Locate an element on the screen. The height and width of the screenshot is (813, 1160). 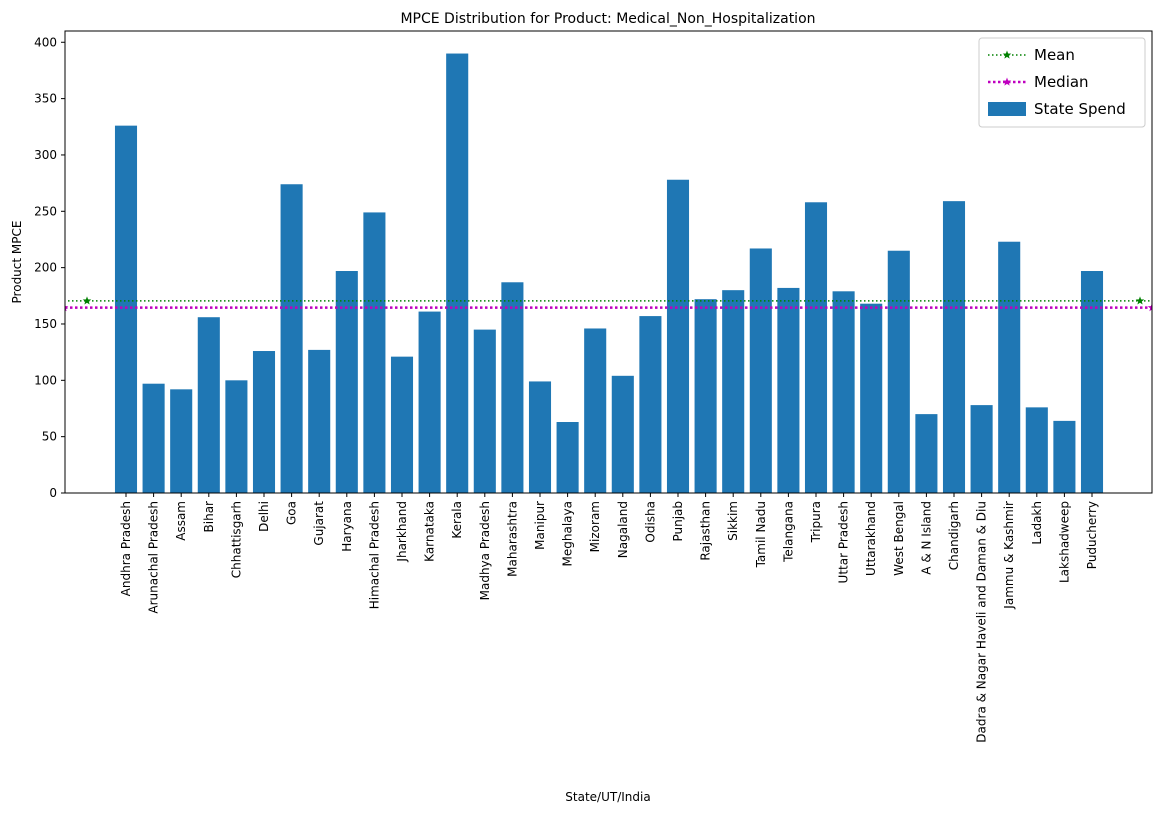
x-tick-label: Uttar Pradesh is located at coordinates (844, 542).